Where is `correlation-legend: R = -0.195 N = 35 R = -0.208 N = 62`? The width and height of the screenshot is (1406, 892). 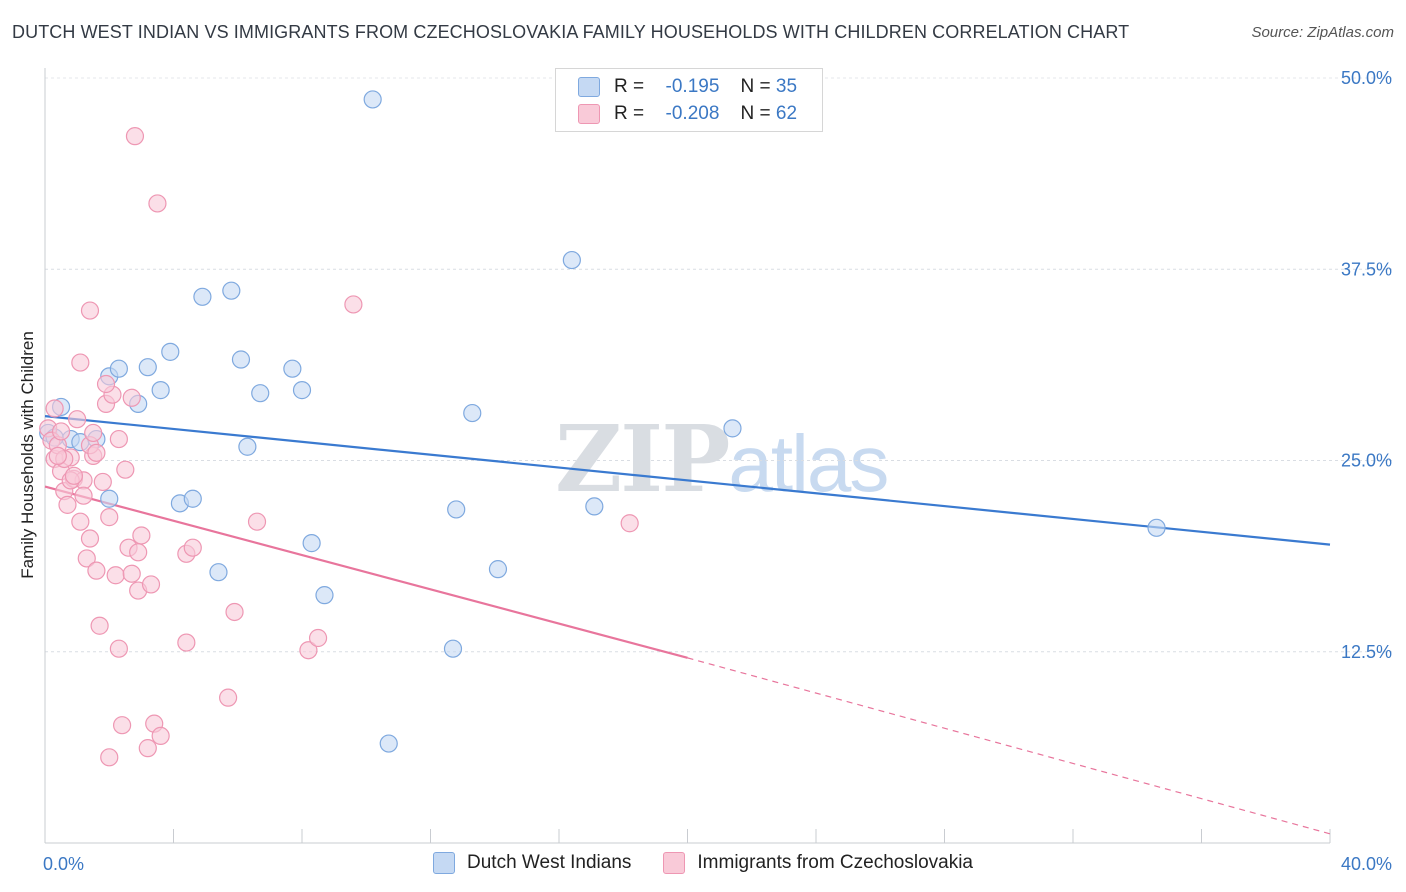
correlation-legend: R = -0.195 N = 35 R = -0.208 N = 62 is located at coordinates (689, 100).